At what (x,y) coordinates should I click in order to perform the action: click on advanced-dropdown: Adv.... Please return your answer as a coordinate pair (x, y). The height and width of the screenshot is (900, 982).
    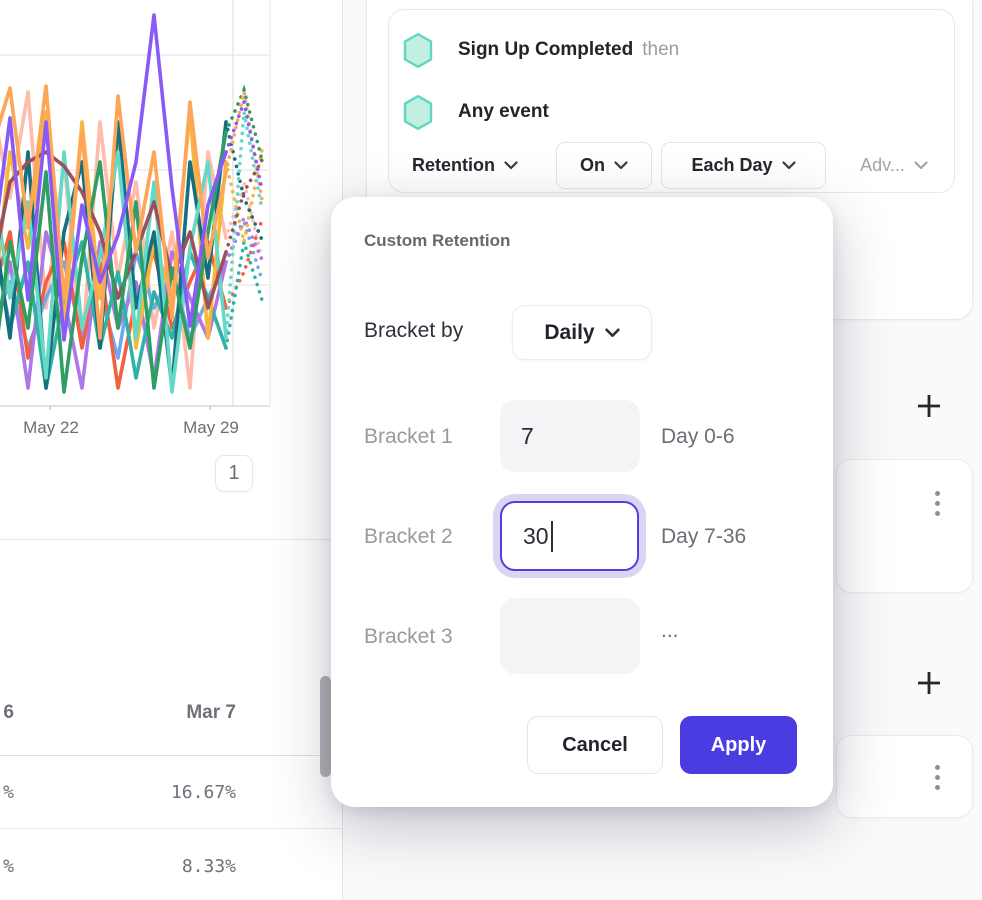
    Looking at the image, I should click on (894, 165).